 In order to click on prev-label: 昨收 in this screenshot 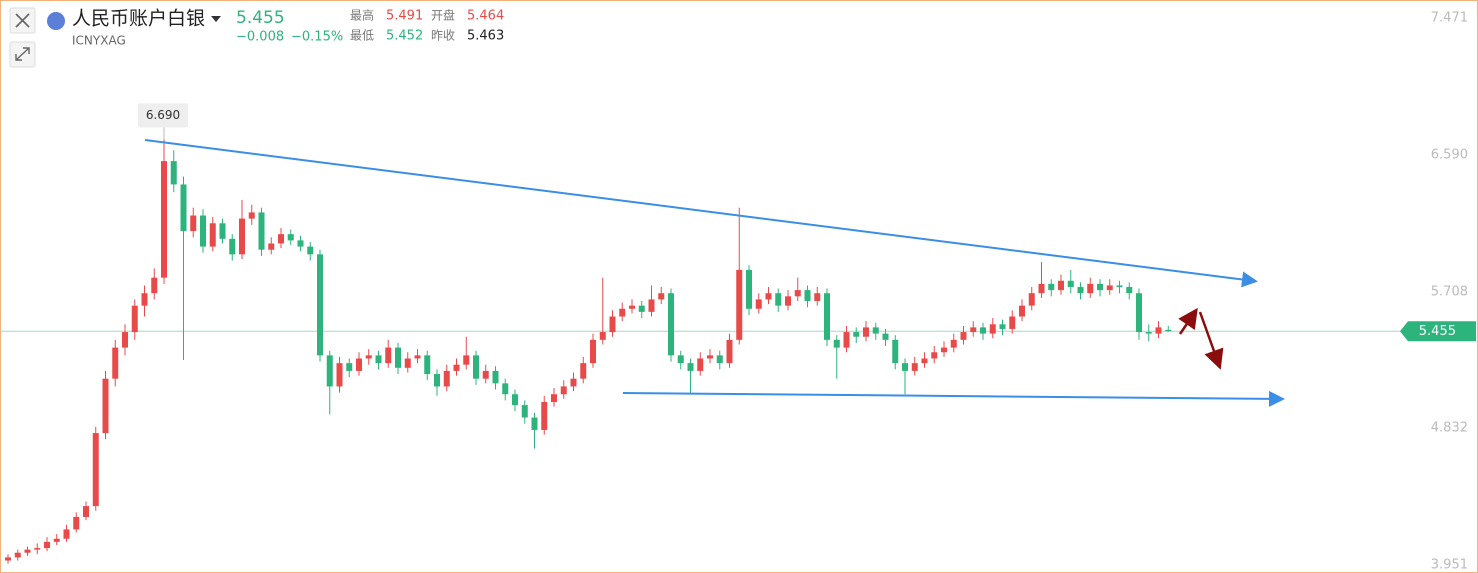, I will do `click(443, 36)`.